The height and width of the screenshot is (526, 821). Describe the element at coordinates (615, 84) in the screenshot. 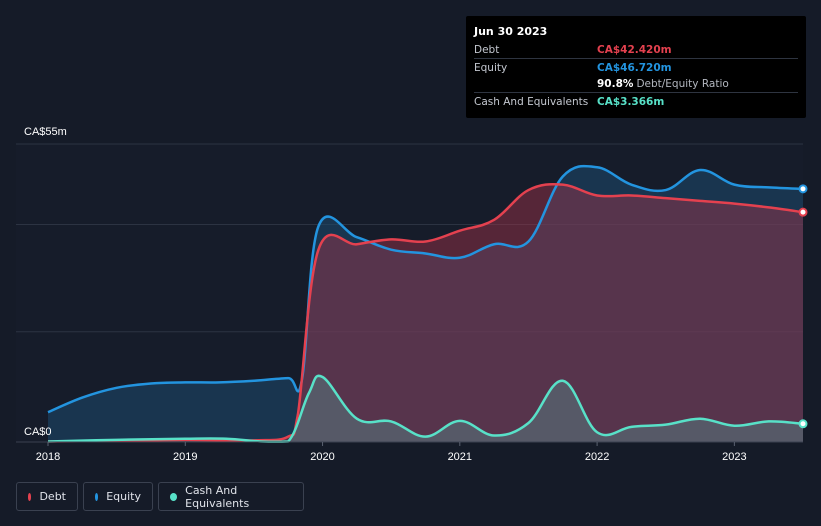

I see `tooltip-ratio-value: 90.8%` at that location.